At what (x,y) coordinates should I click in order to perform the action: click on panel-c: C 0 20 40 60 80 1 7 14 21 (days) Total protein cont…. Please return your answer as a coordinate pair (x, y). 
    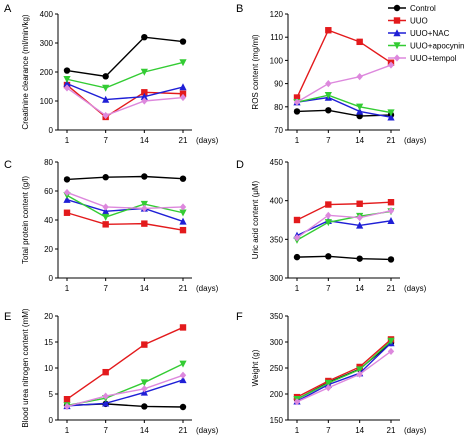
    Looking at the image, I should click on (111, 225).